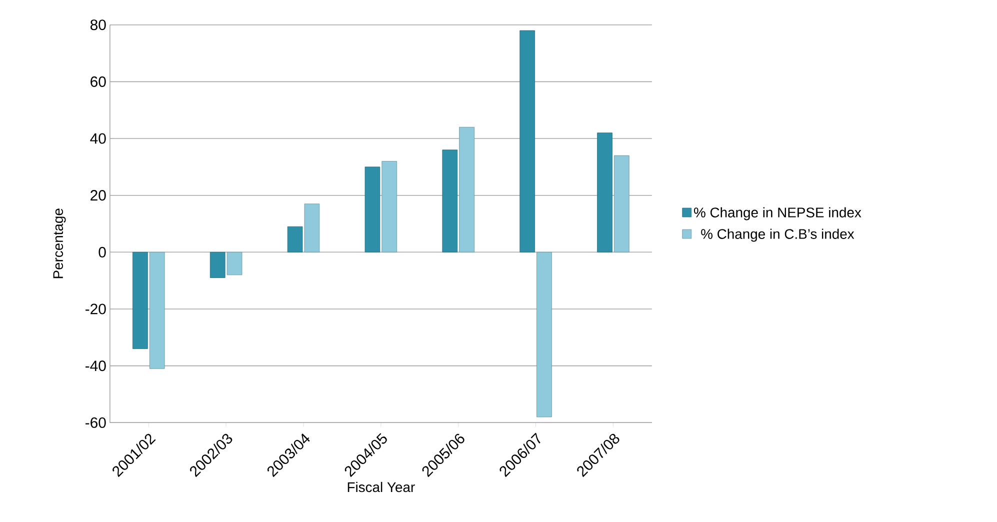 This screenshot has height=522, width=997. Describe the element at coordinates (102, 252) in the screenshot. I see `y-tick-label: 0` at that location.